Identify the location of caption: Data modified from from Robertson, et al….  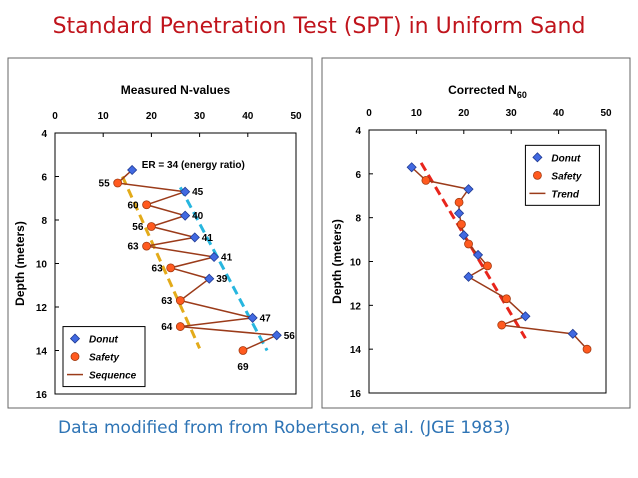
(284, 428).